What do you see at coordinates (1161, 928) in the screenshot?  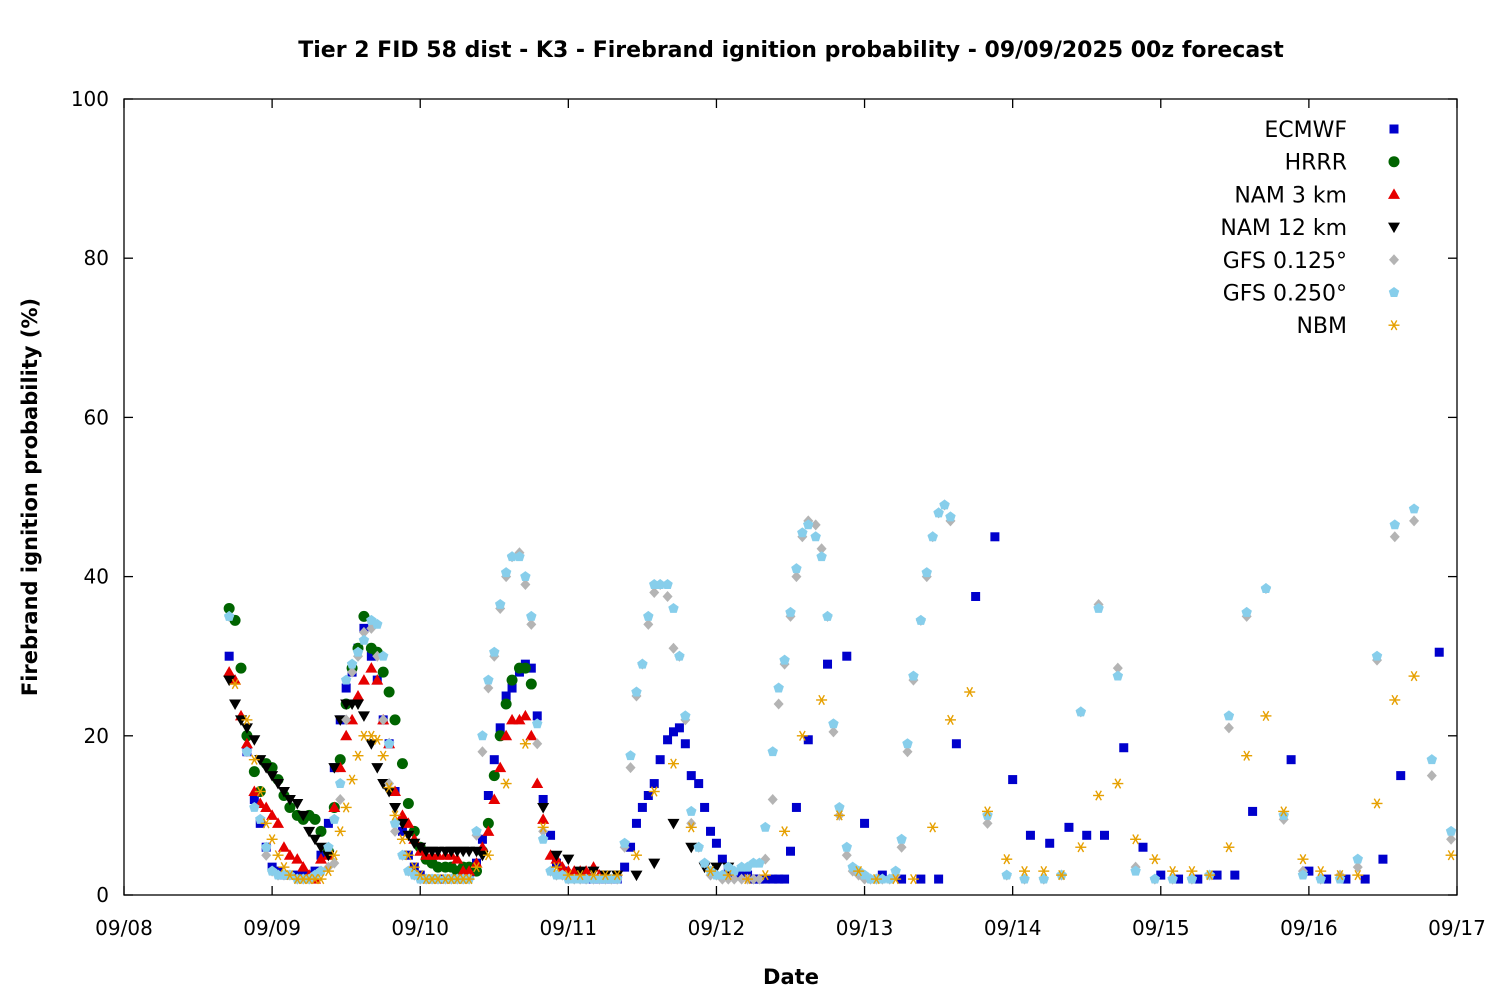 I see `x-tick-label: 09/15` at bounding box center [1161, 928].